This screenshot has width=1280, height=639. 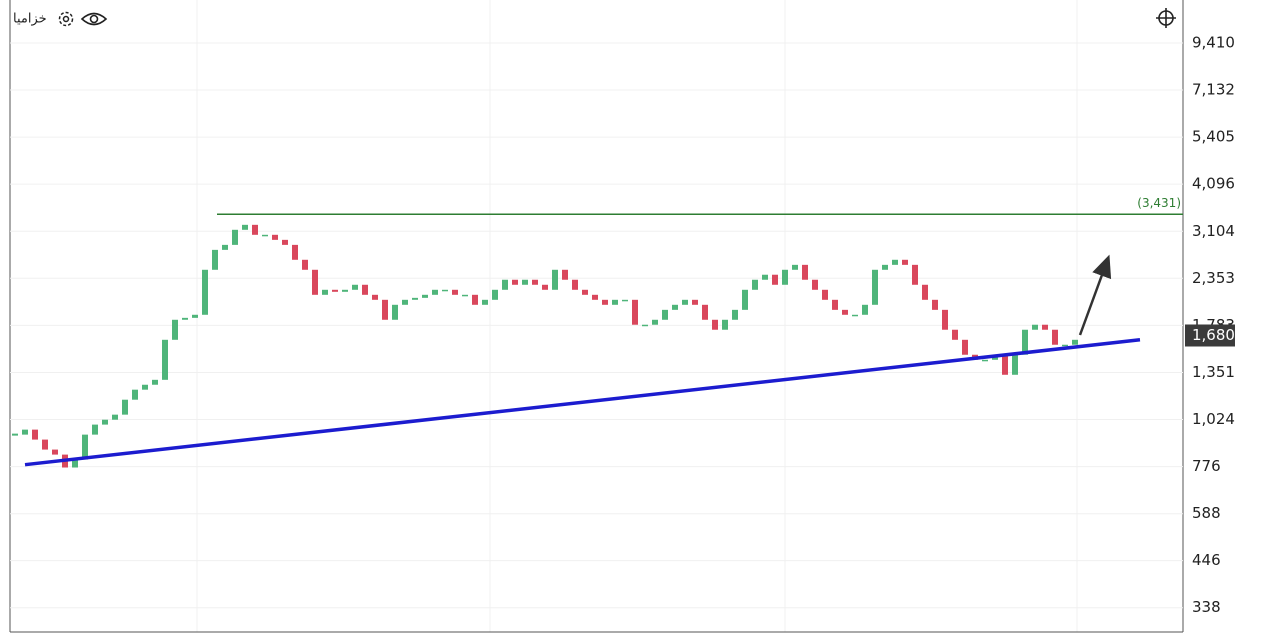 I want to click on symbol-name: خزامیا, so click(x=30, y=19).